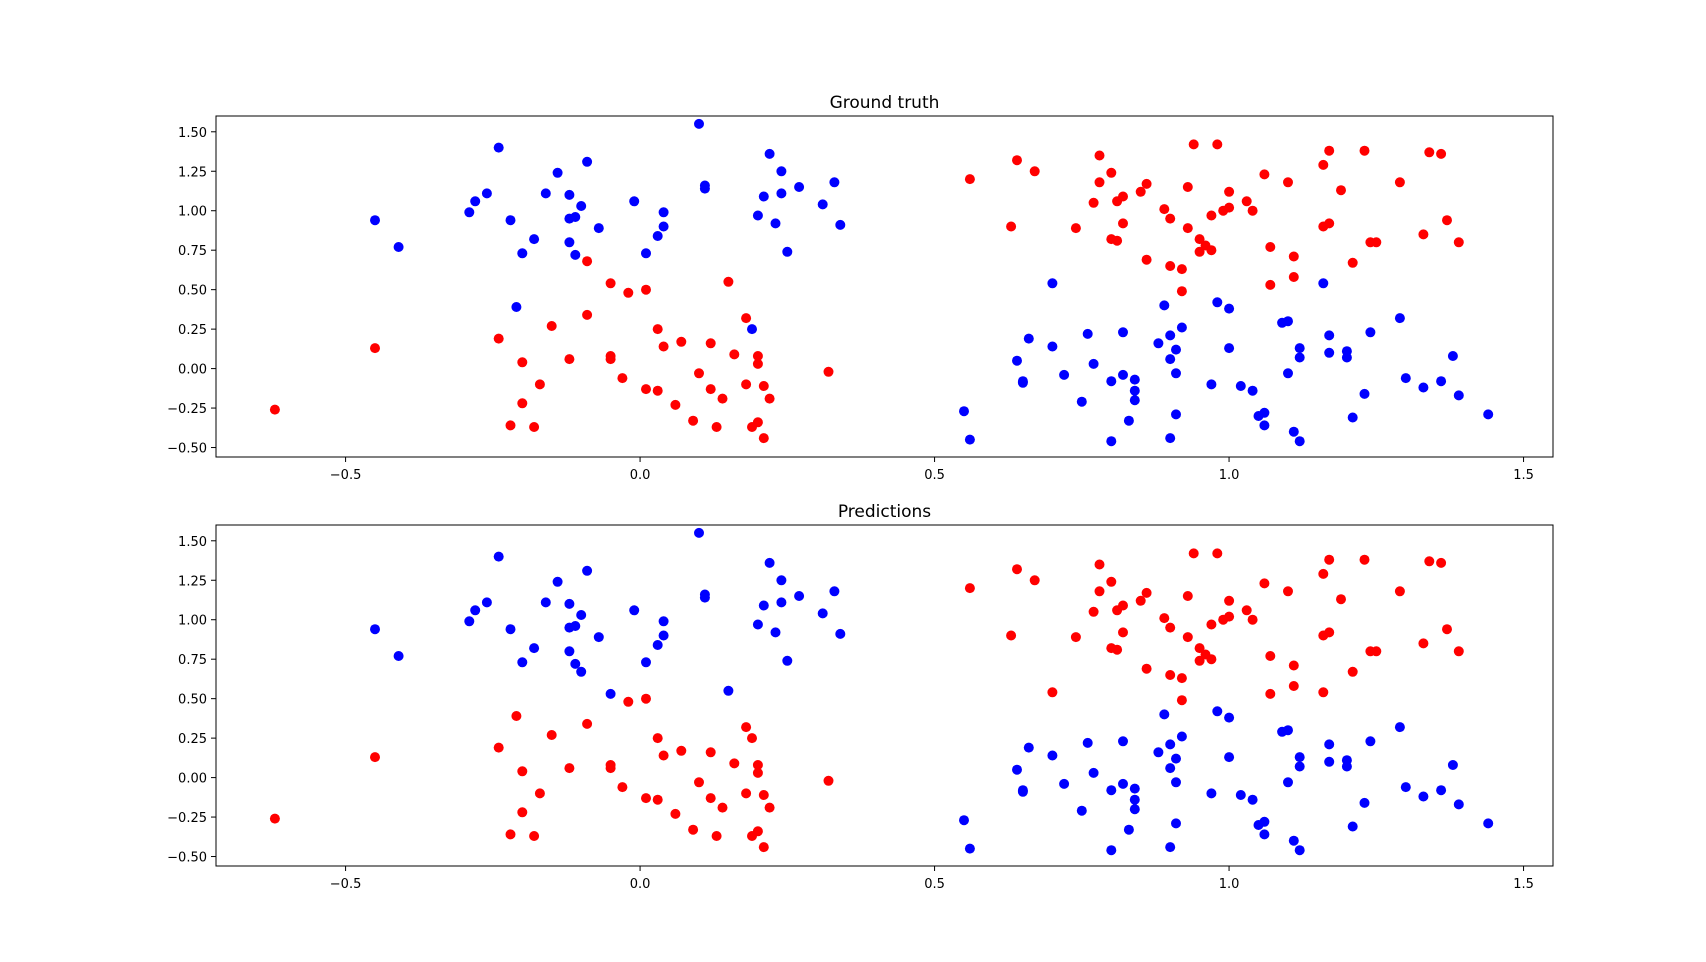 The width and height of the screenshot is (1706, 962). What do you see at coordinates (192, 581) in the screenshot?
I see `y-tick-label: 1.25` at bounding box center [192, 581].